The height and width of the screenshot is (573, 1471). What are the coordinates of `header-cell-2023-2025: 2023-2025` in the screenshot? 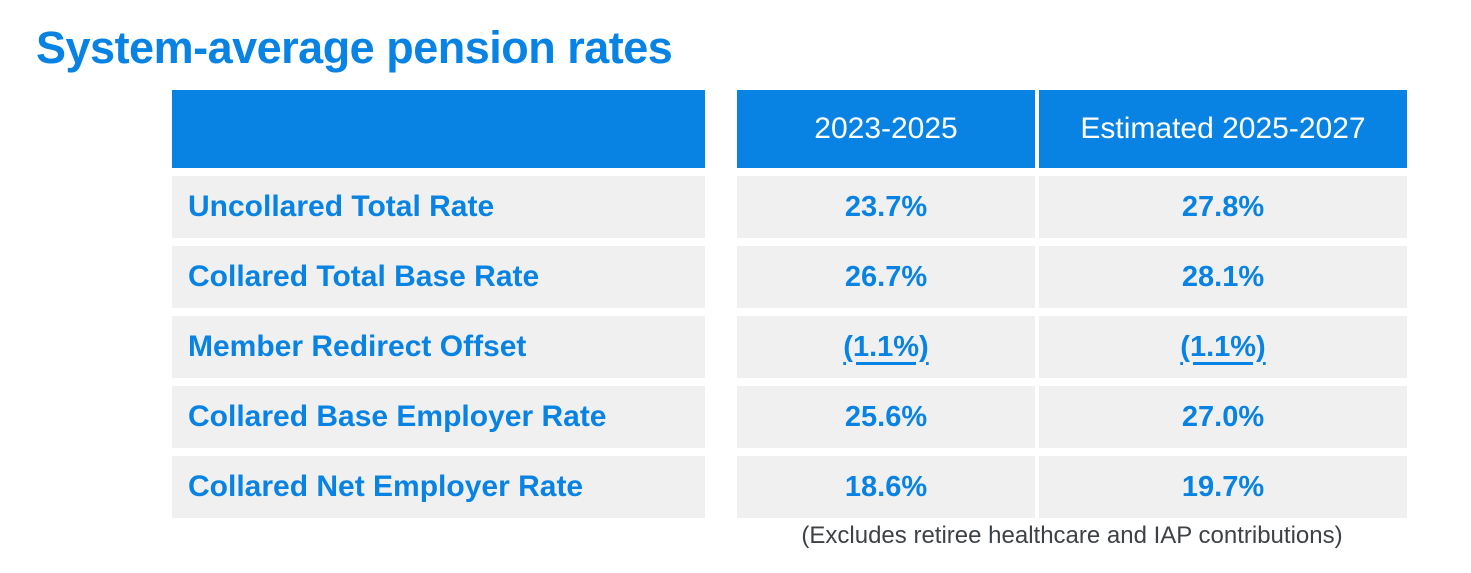 It's located at (886, 129).